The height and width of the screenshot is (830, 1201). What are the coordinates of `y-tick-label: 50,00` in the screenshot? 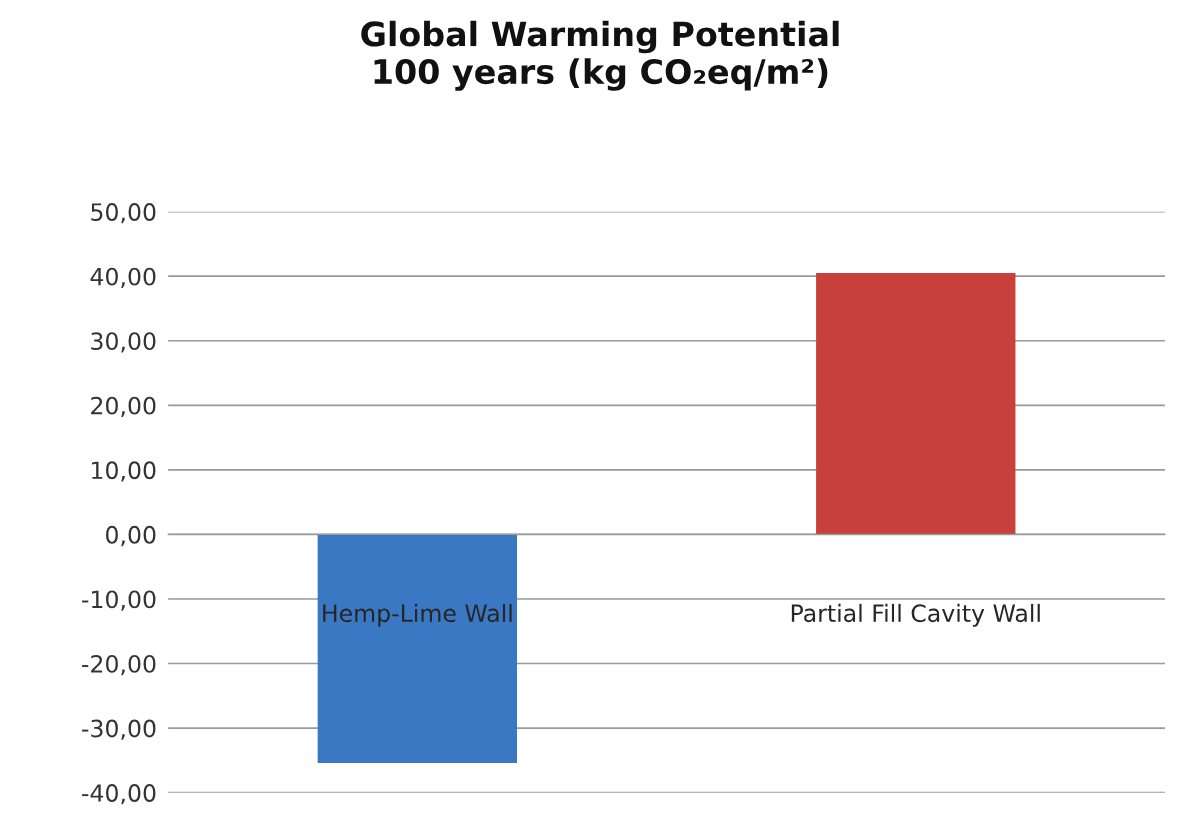 It's located at (123, 213).